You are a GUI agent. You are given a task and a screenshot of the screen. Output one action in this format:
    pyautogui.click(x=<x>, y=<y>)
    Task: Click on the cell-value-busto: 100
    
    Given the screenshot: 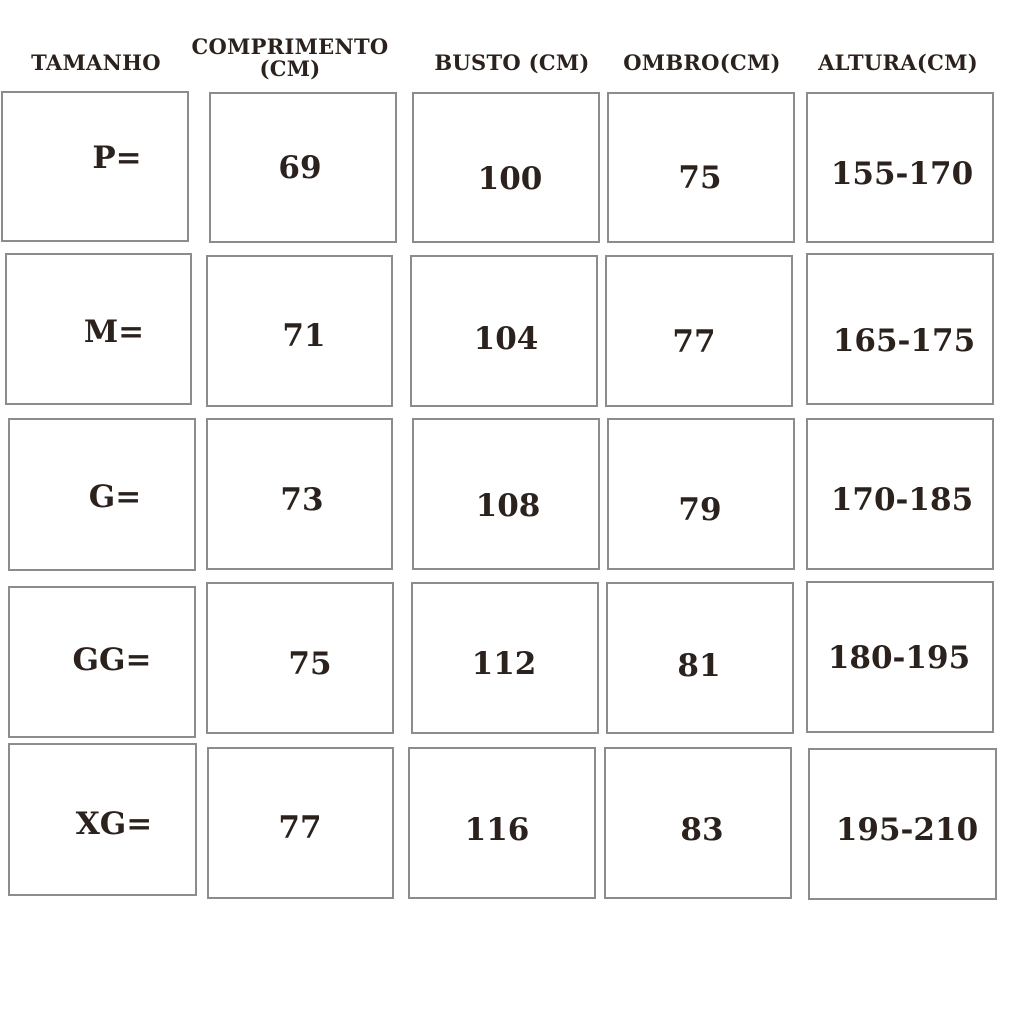 What is the action you would take?
    pyautogui.click(x=510, y=179)
    